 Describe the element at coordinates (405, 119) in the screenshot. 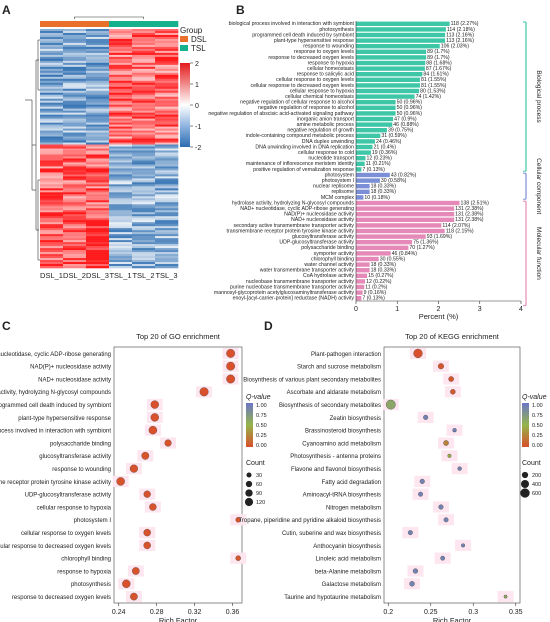

I see `go-bar-value-label: 47 (0.9%)` at that location.